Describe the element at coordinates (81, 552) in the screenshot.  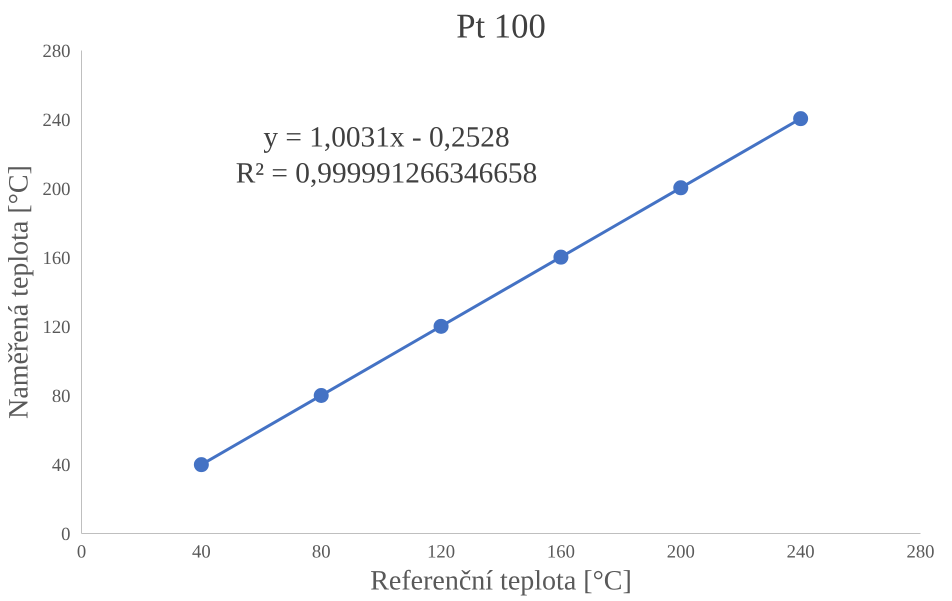
I see `x-tick-label: 0` at that location.